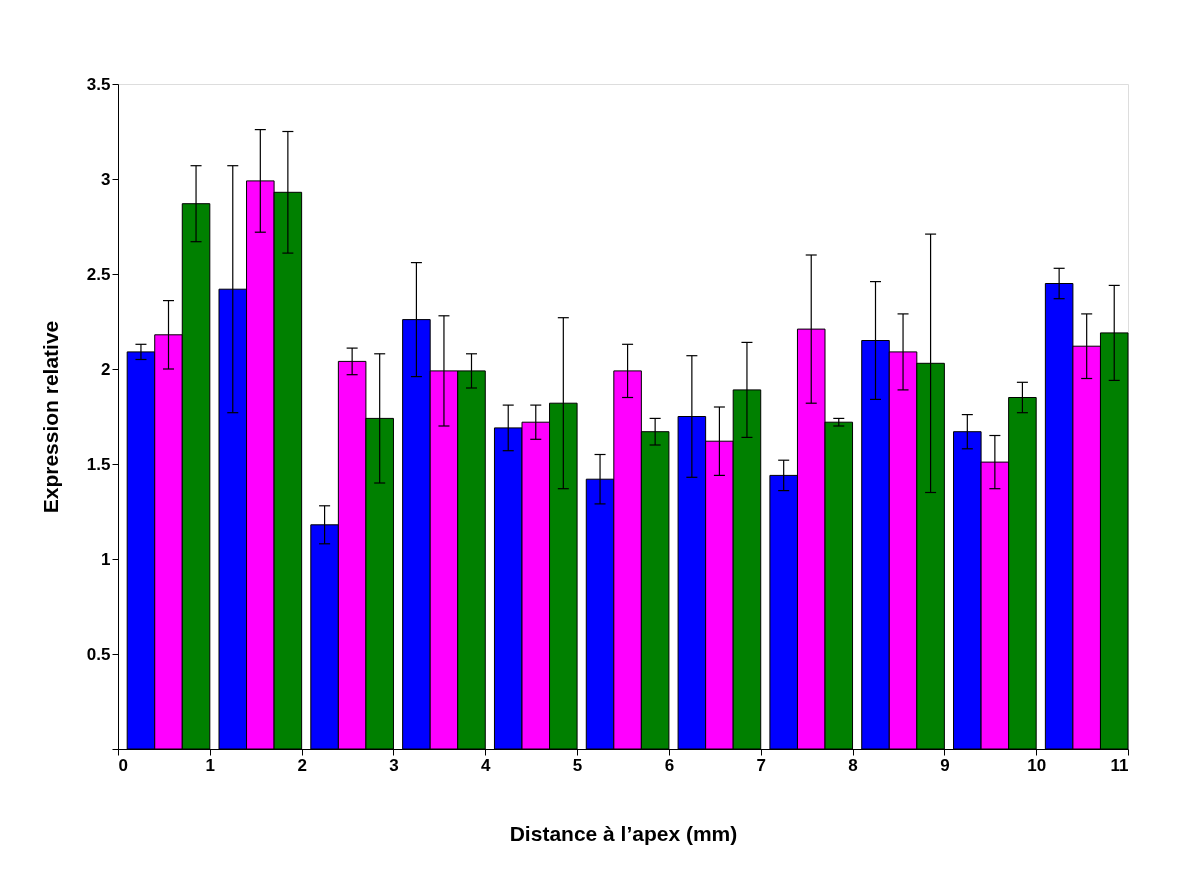 This screenshot has height=886, width=1185. I want to click on y-tick-label: 2.5, so click(98, 274).